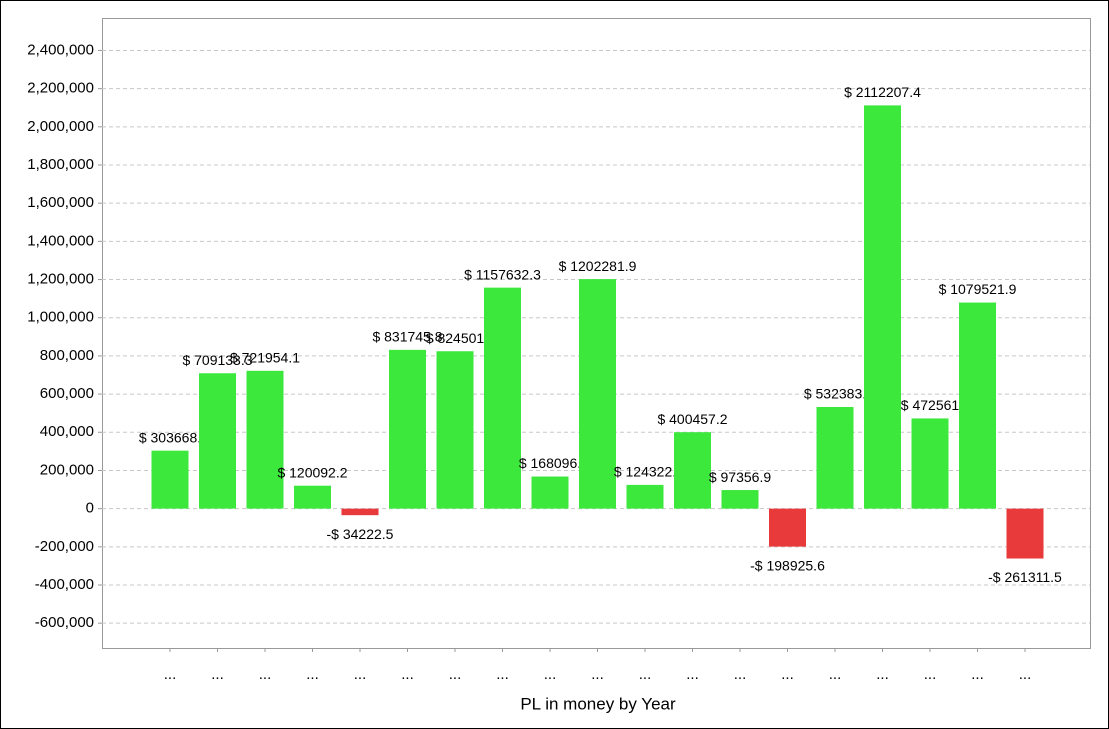  Describe the element at coordinates (64, 584) in the screenshot. I see `y-tick-label: -400,000` at that location.